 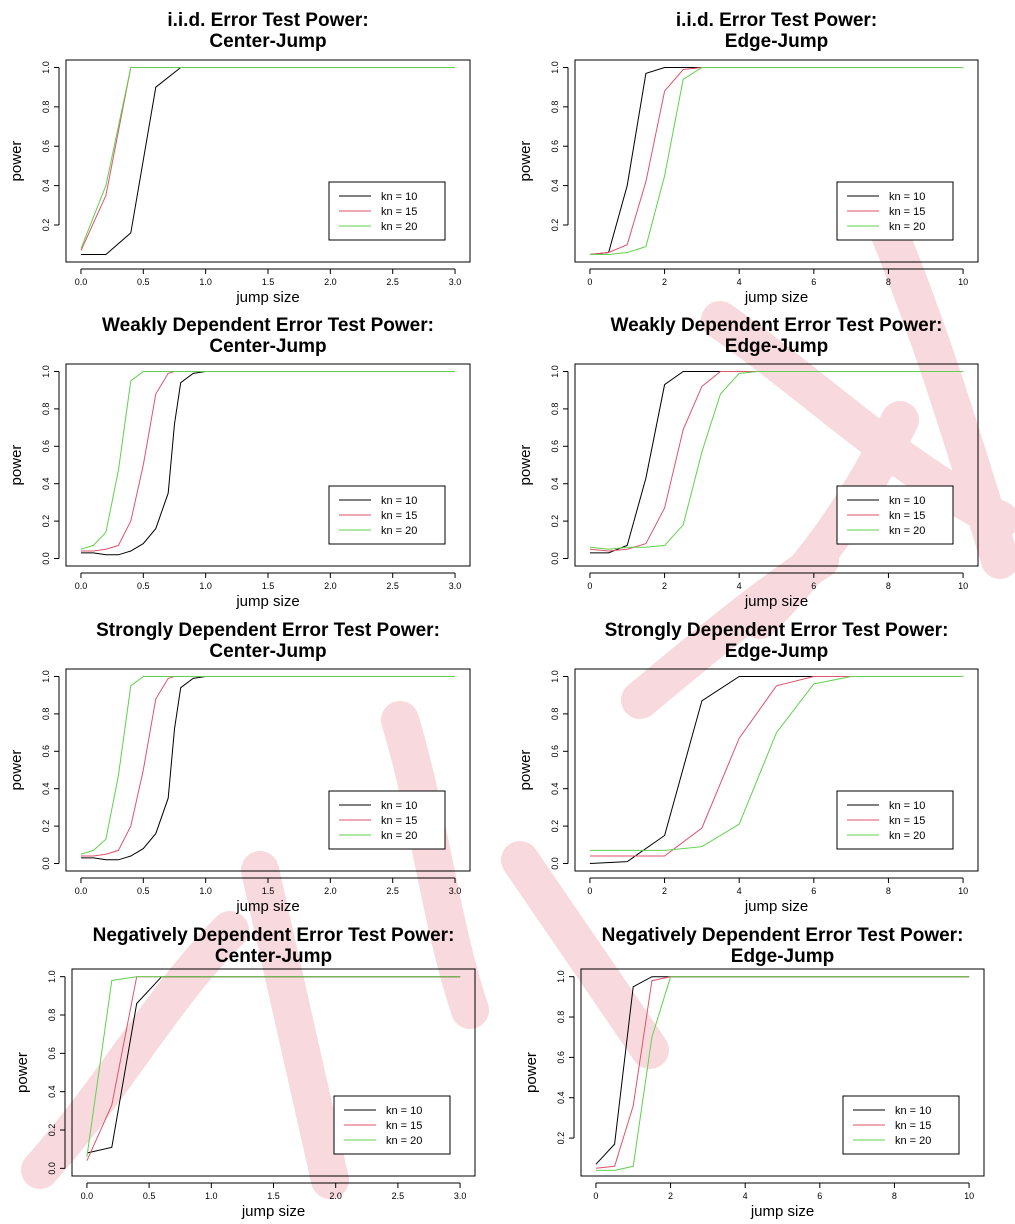 I want to click on chart-title-line: Weakly Dependent Error Test Power:, so click(x=268, y=325).